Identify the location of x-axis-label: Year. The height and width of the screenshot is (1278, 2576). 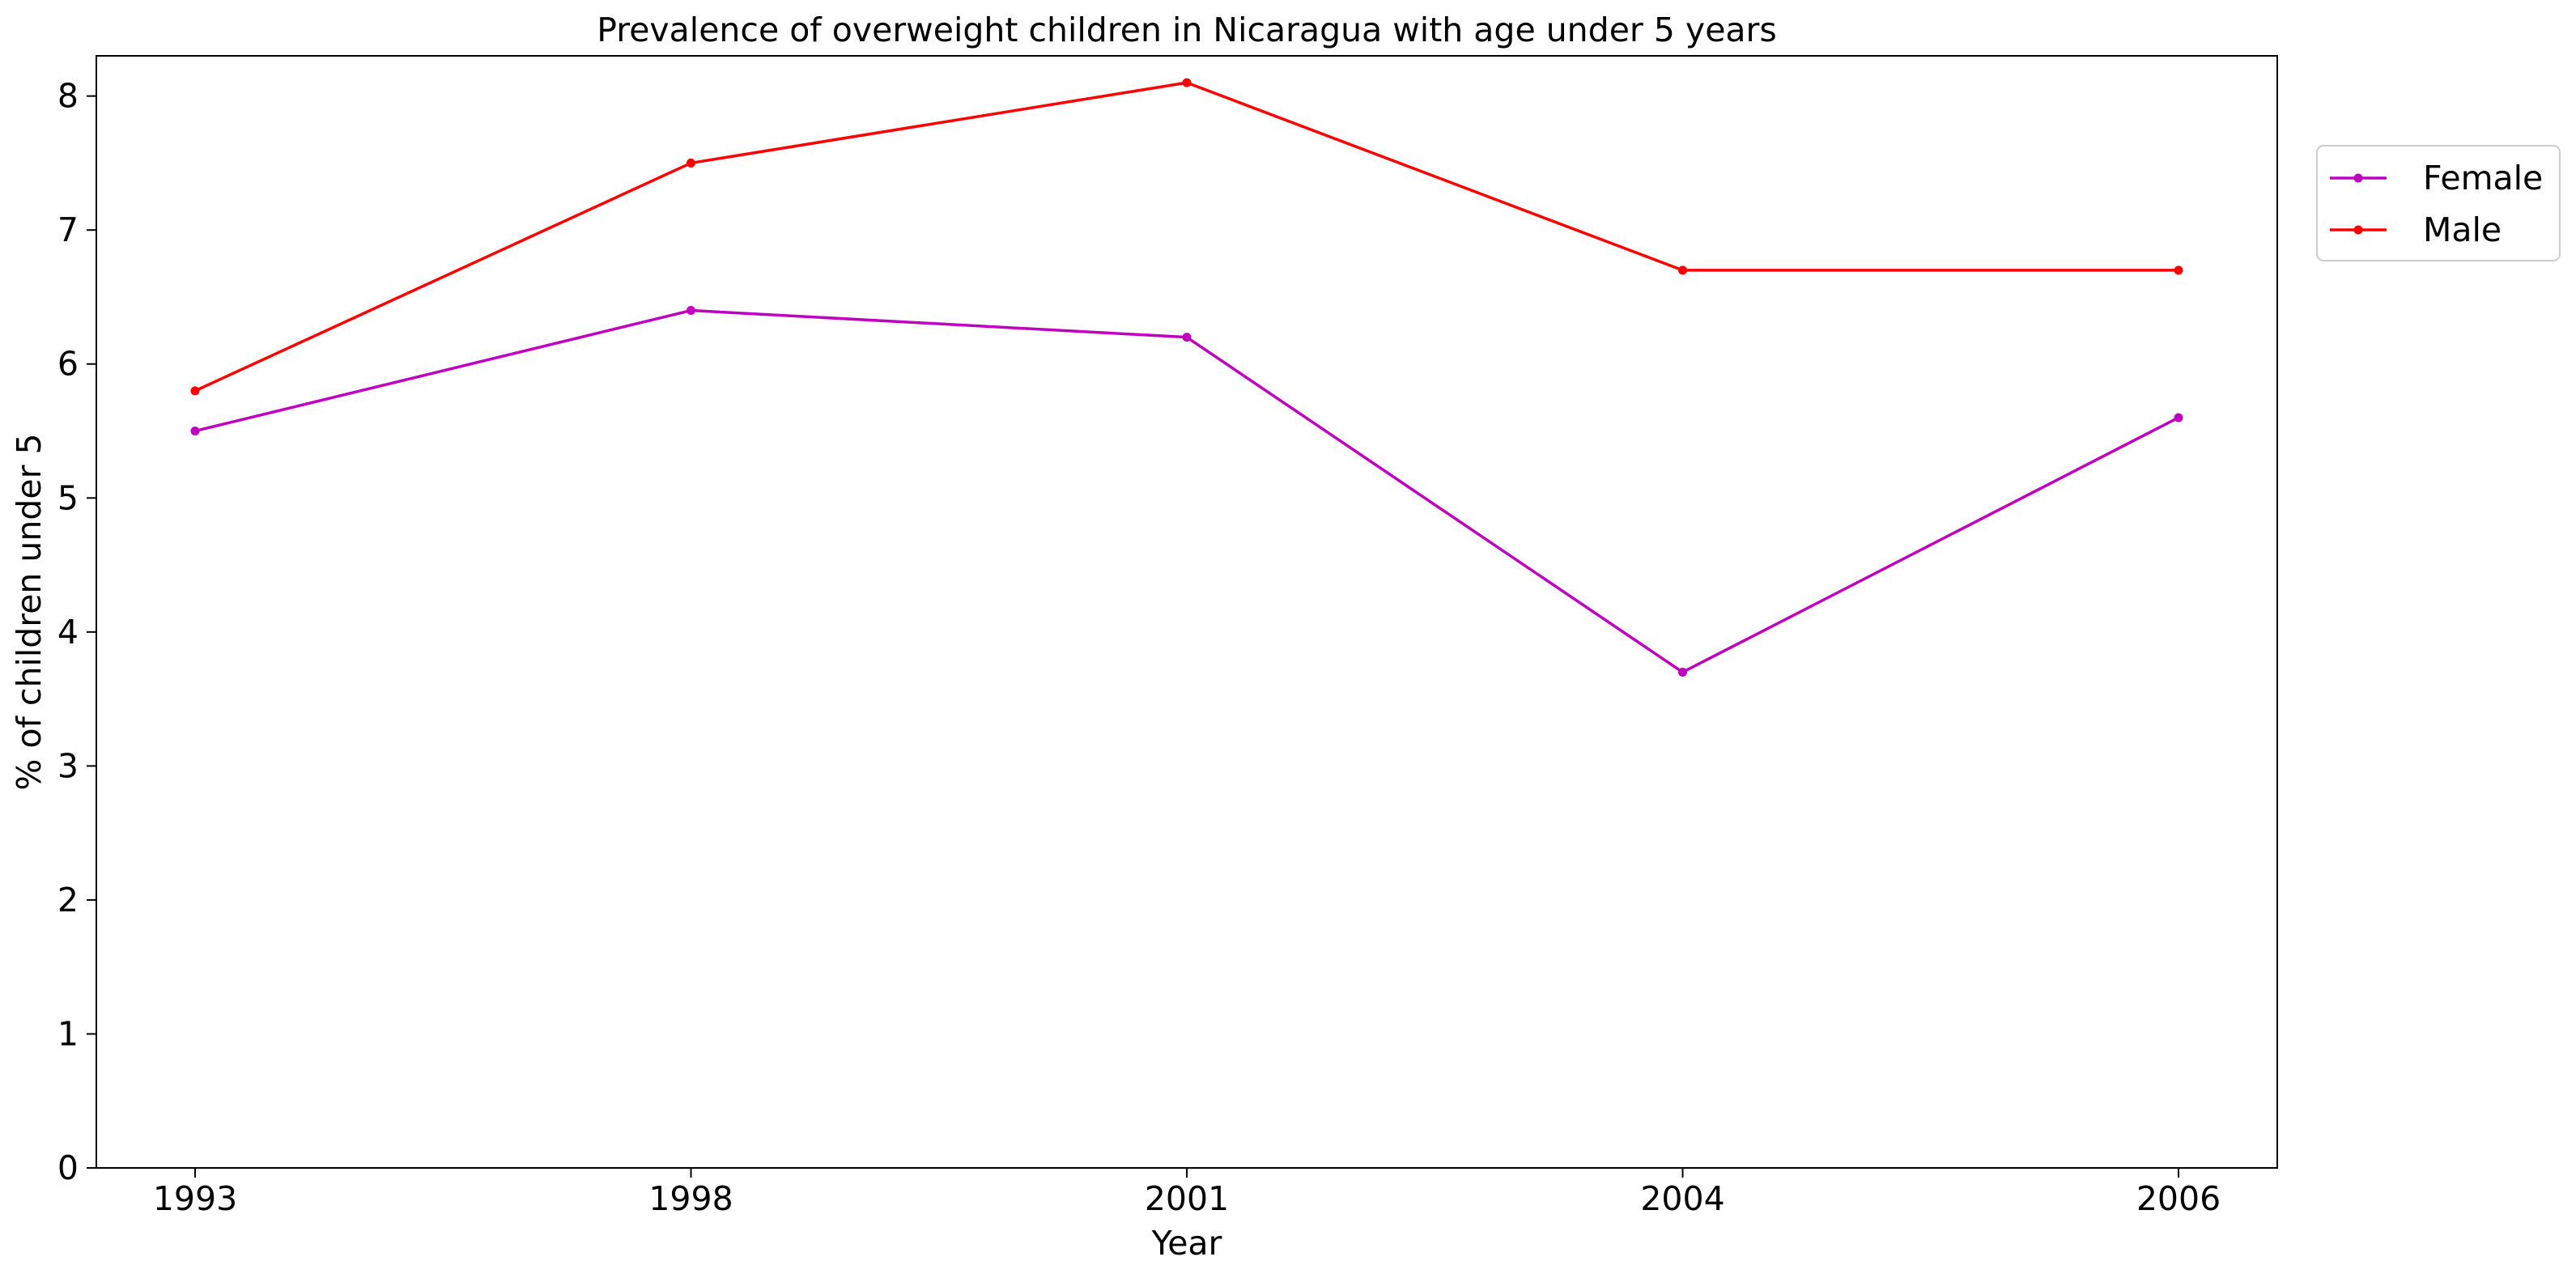
(1187, 1243).